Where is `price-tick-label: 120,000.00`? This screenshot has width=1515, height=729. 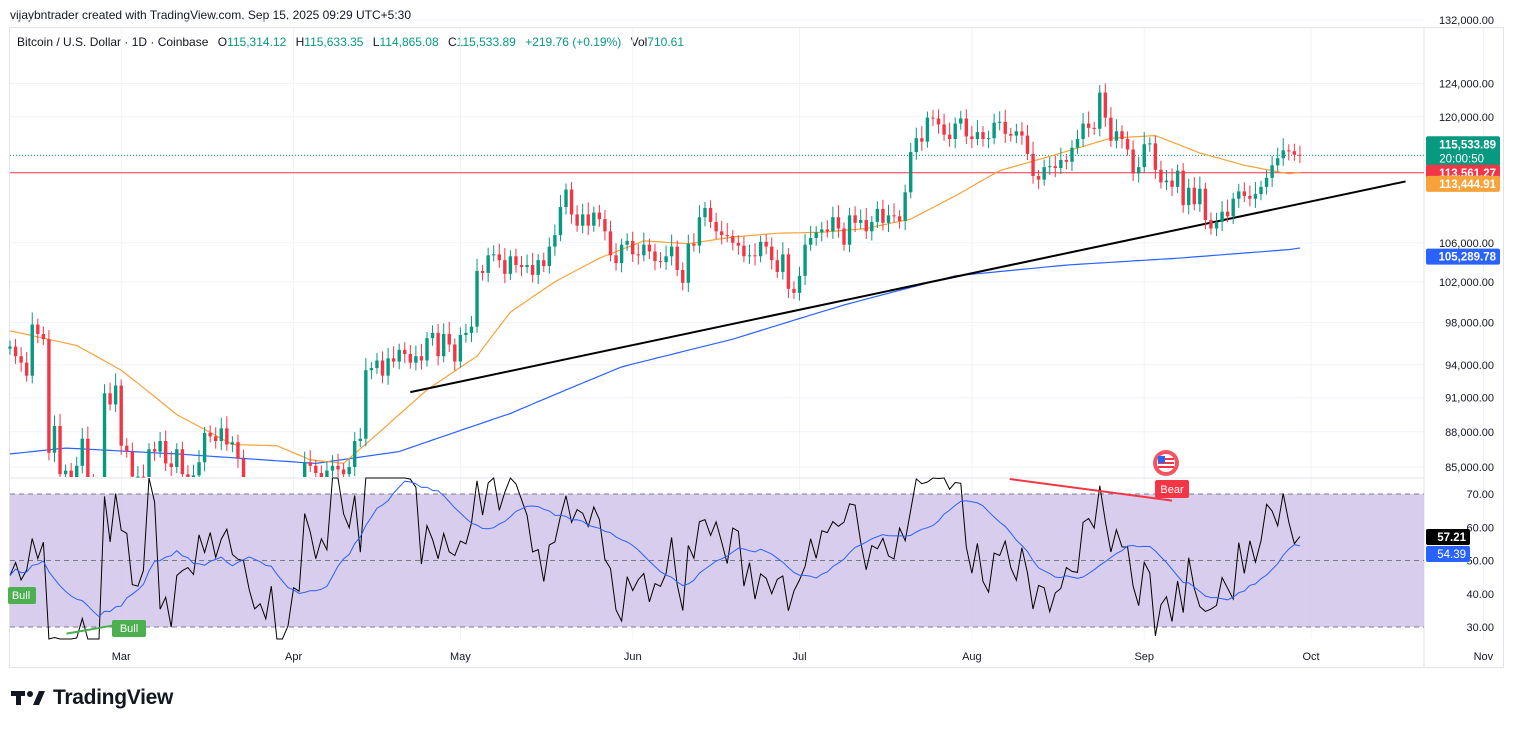 price-tick-label: 120,000.00 is located at coordinates (1466, 118).